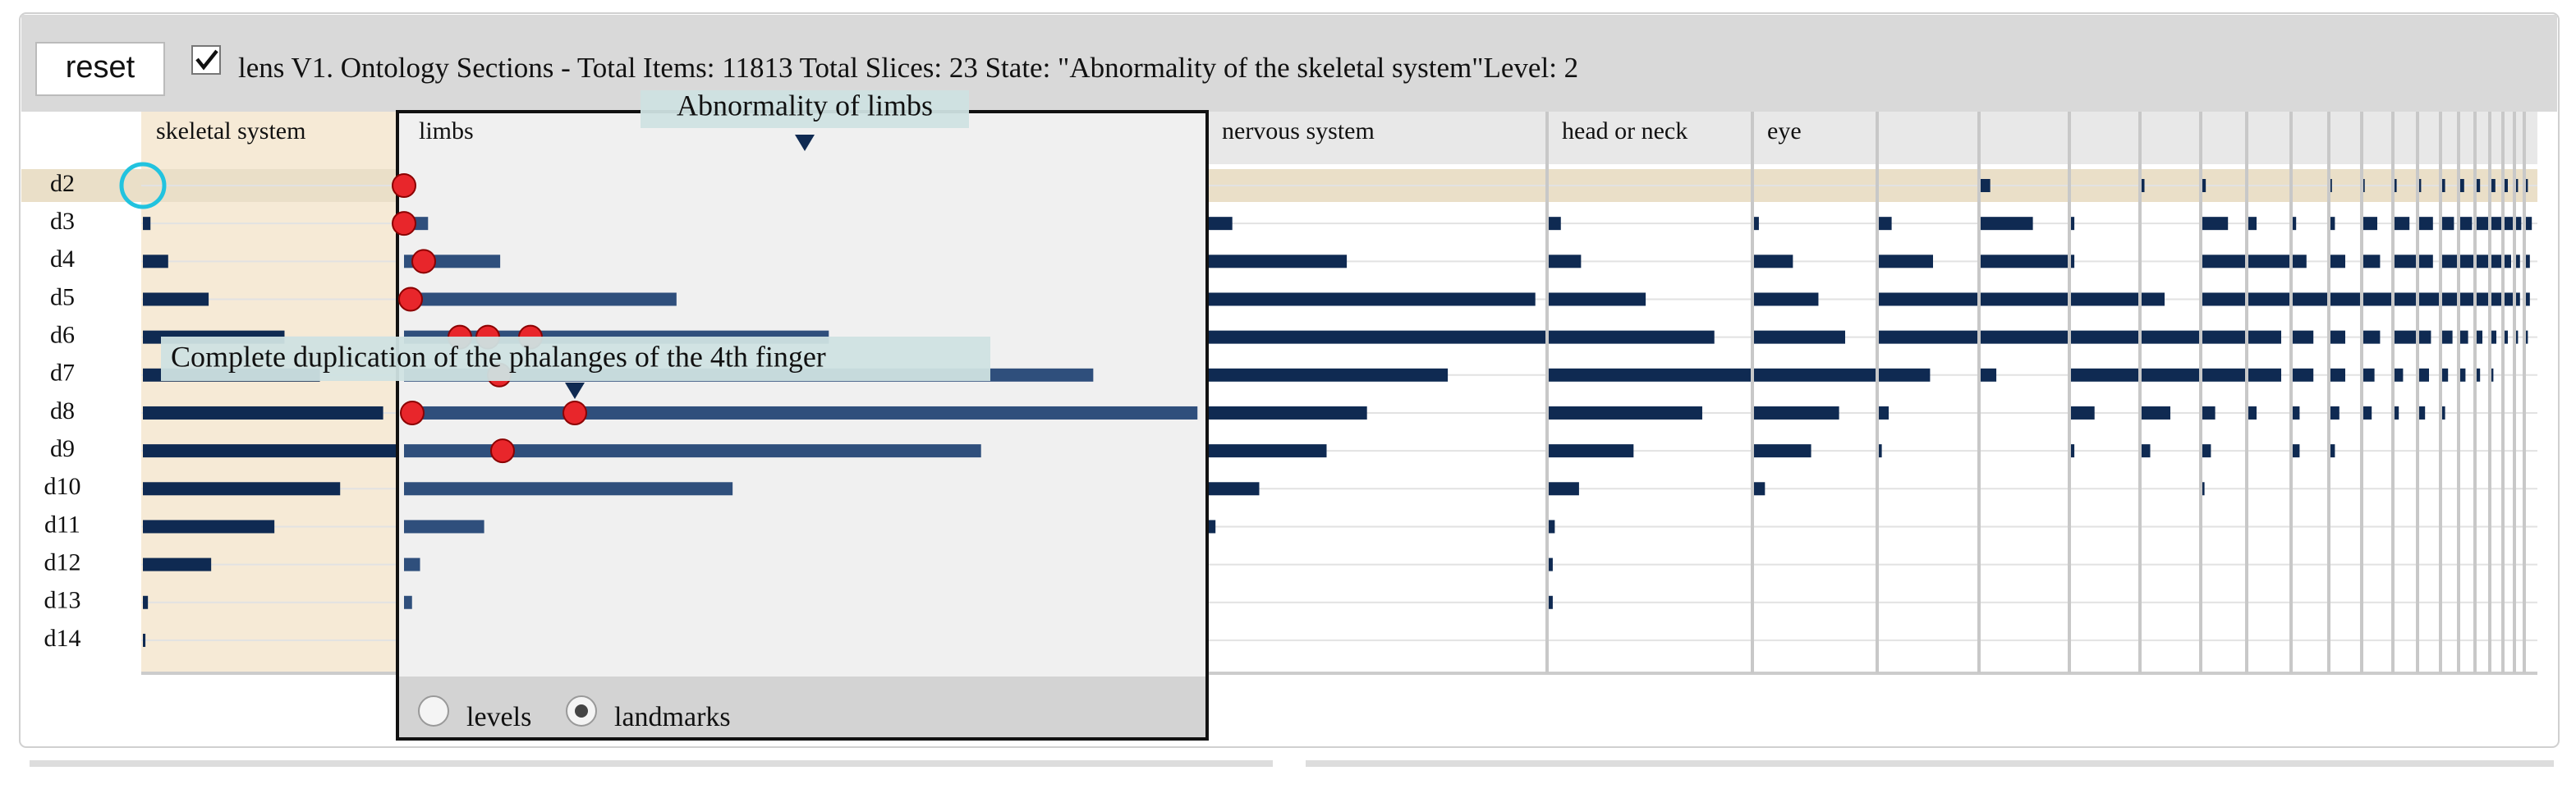  What do you see at coordinates (269, 393) in the screenshot?
I see `selected-column` at bounding box center [269, 393].